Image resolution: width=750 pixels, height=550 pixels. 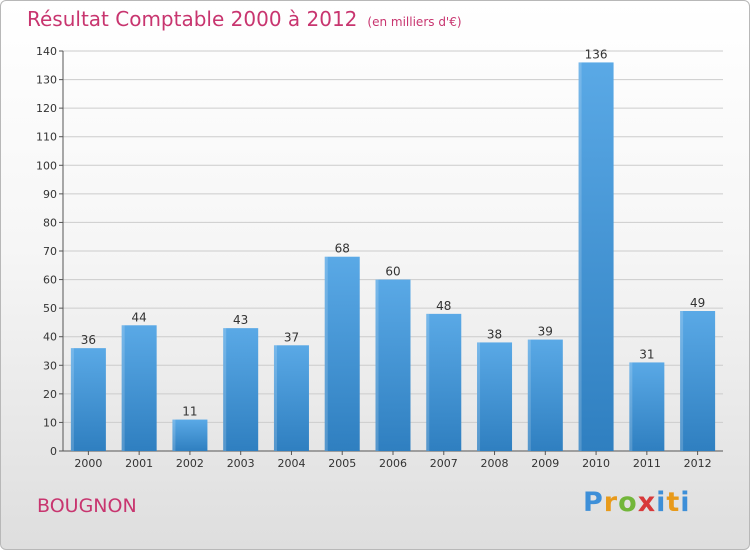 I want to click on bar-2007, so click(x=444, y=382).